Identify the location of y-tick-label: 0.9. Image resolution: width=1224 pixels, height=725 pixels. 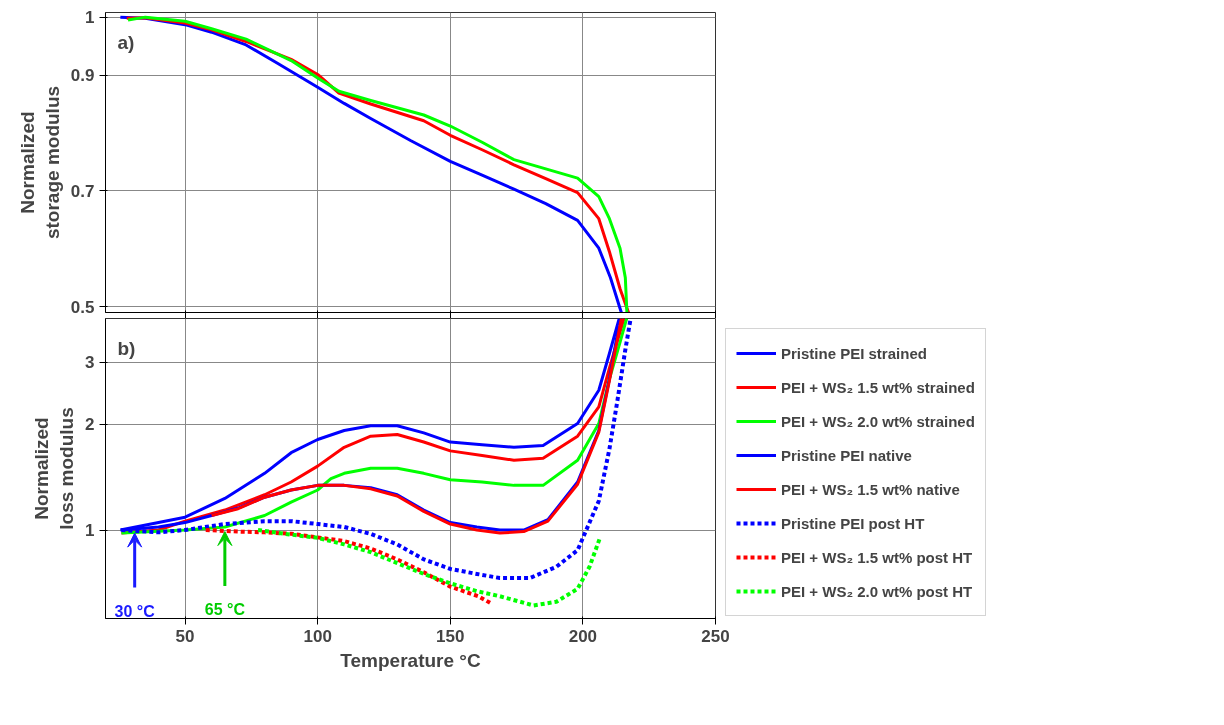
(82, 76).